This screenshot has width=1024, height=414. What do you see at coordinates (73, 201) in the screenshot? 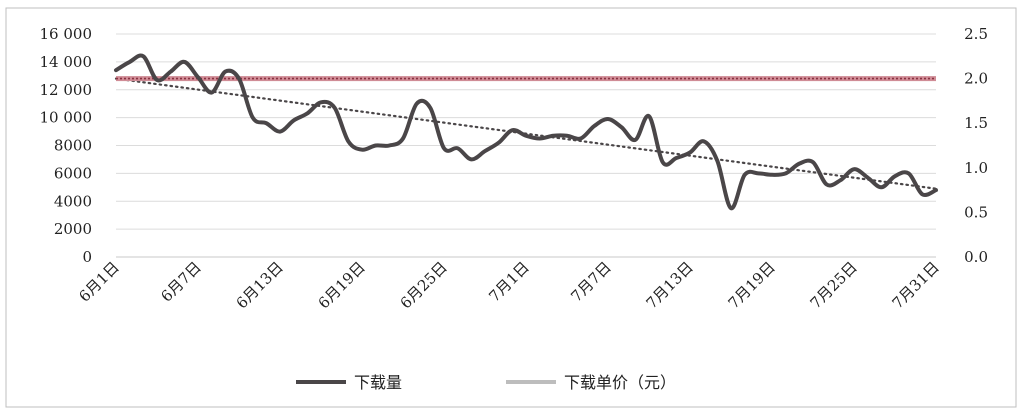
I see `y-left-tick-label: 4000` at bounding box center [73, 201].